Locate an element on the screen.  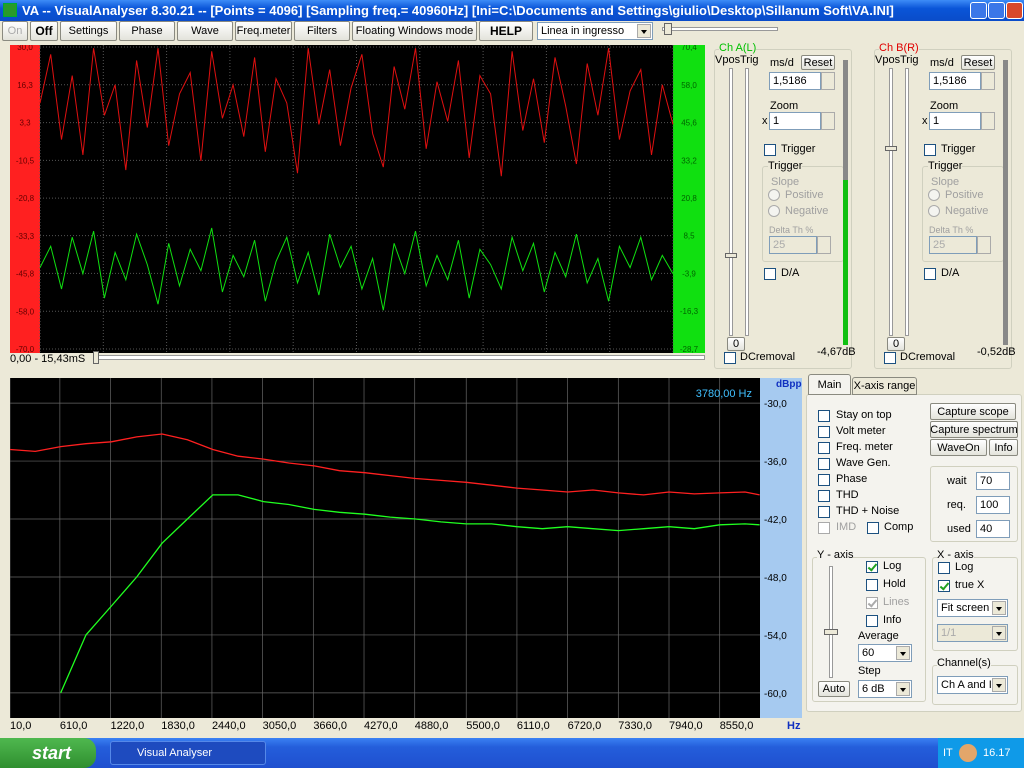
channel-label: Ch B(R) is located at coordinates (899, 48).